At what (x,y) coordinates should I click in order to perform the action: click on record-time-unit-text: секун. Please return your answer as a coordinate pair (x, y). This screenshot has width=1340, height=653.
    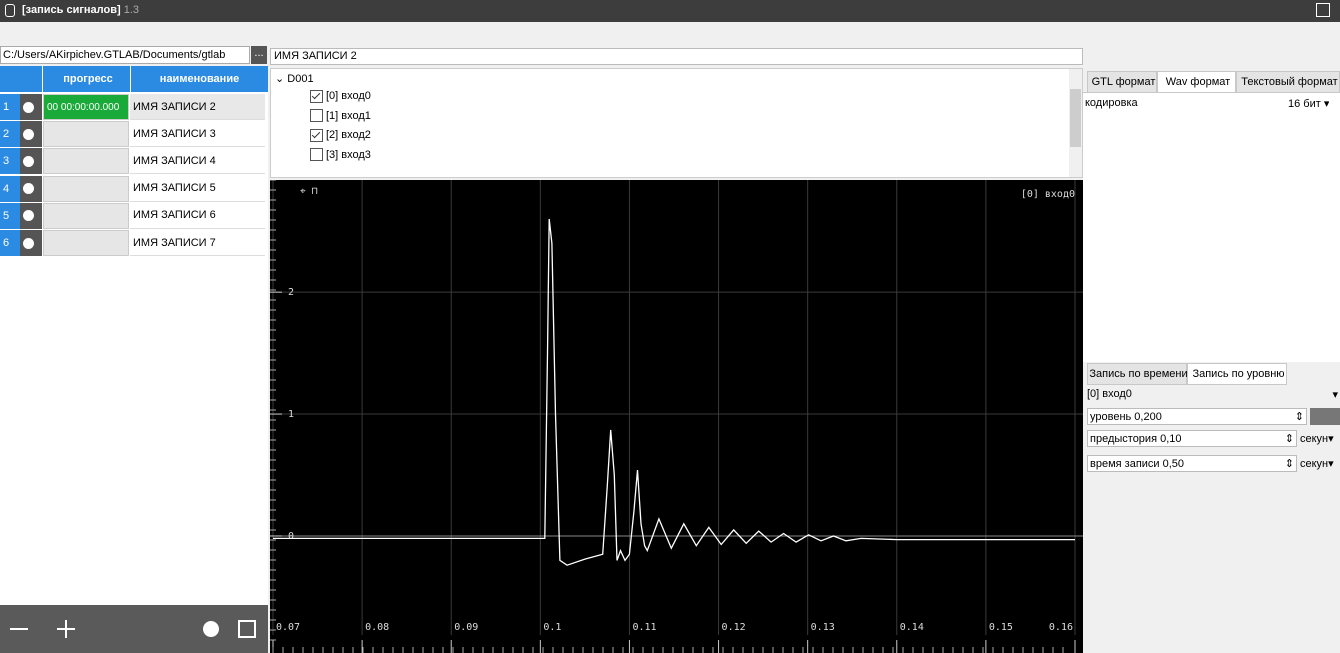
    Looking at the image, I should click on (1314, 463).